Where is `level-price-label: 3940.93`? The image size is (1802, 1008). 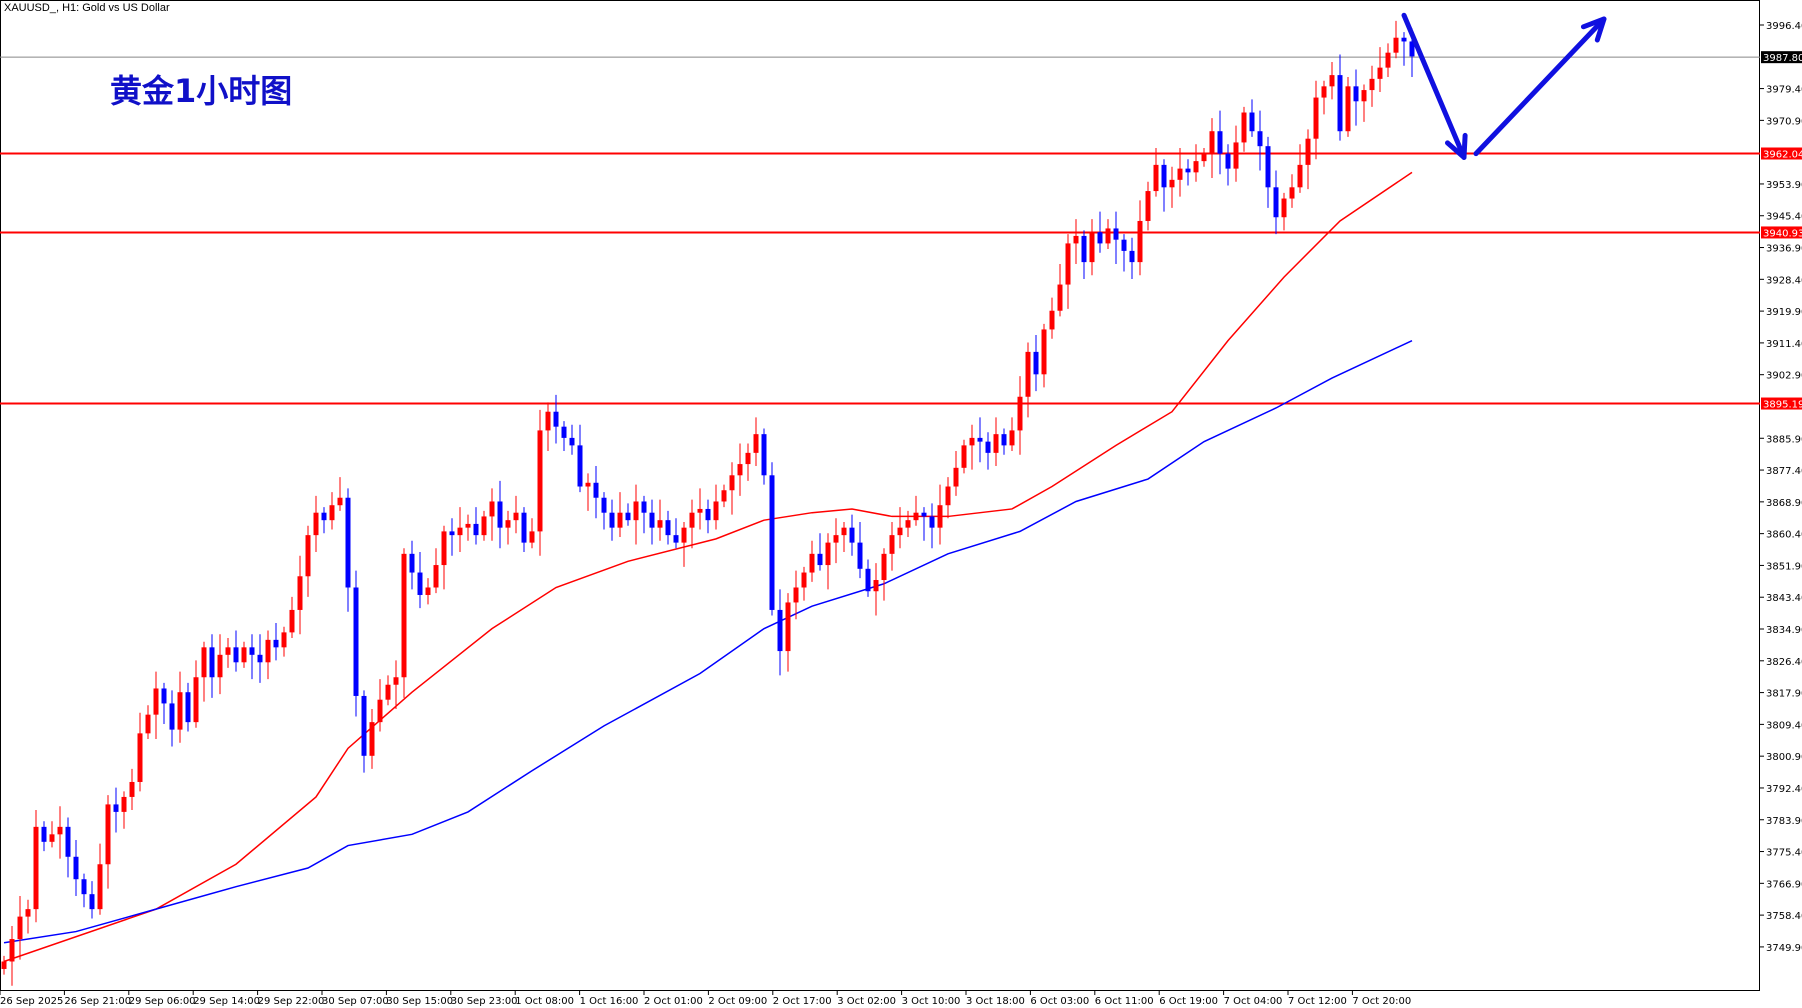
level-price-label: 3940.93 is located at coordinates (1782, 233).